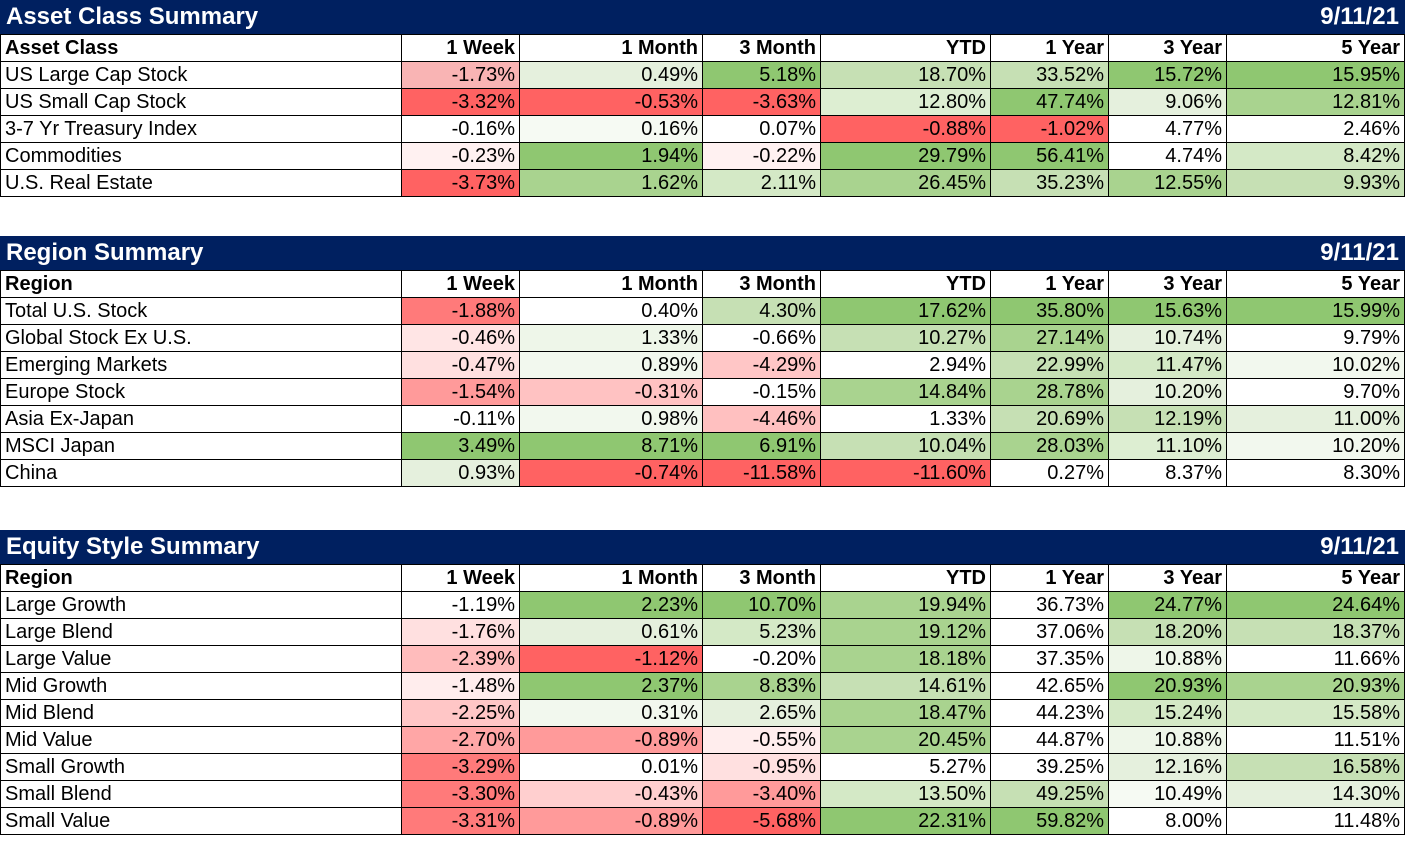 This screenshot has height=855, width=1405. Describe the element at coordinates (1167, 365) in the screenshot. I see `value-cell: 11.47%` at that location.